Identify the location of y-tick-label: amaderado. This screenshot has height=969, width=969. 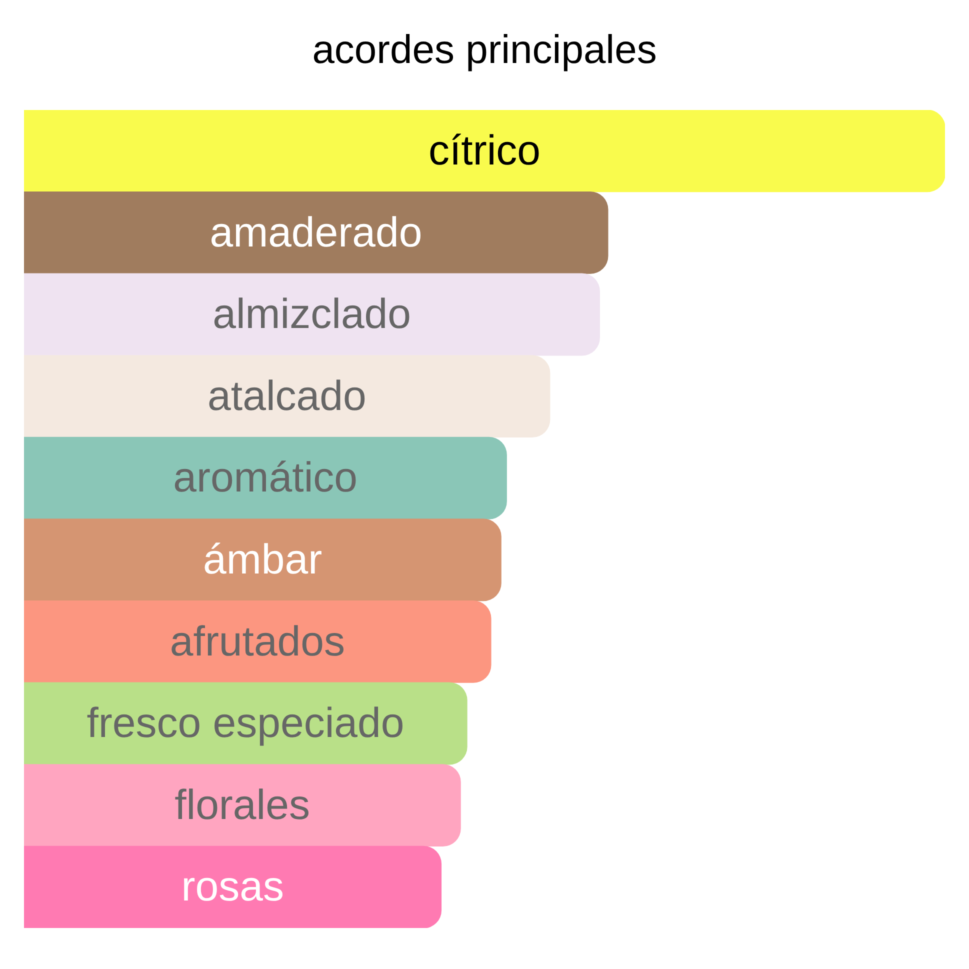
(316, 232).